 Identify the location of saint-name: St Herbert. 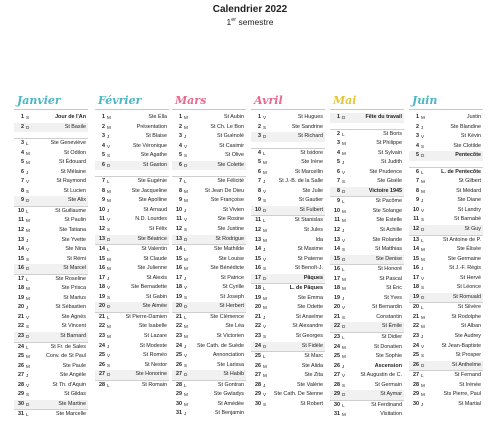
(231, 306).